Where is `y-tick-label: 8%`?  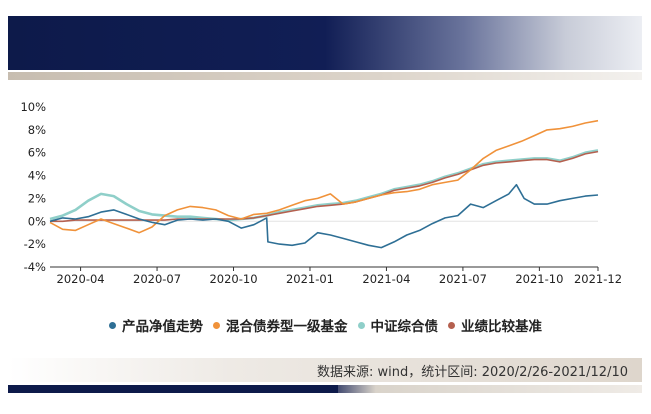 y-tick-label: 8% is located at coordinates (37, 130).